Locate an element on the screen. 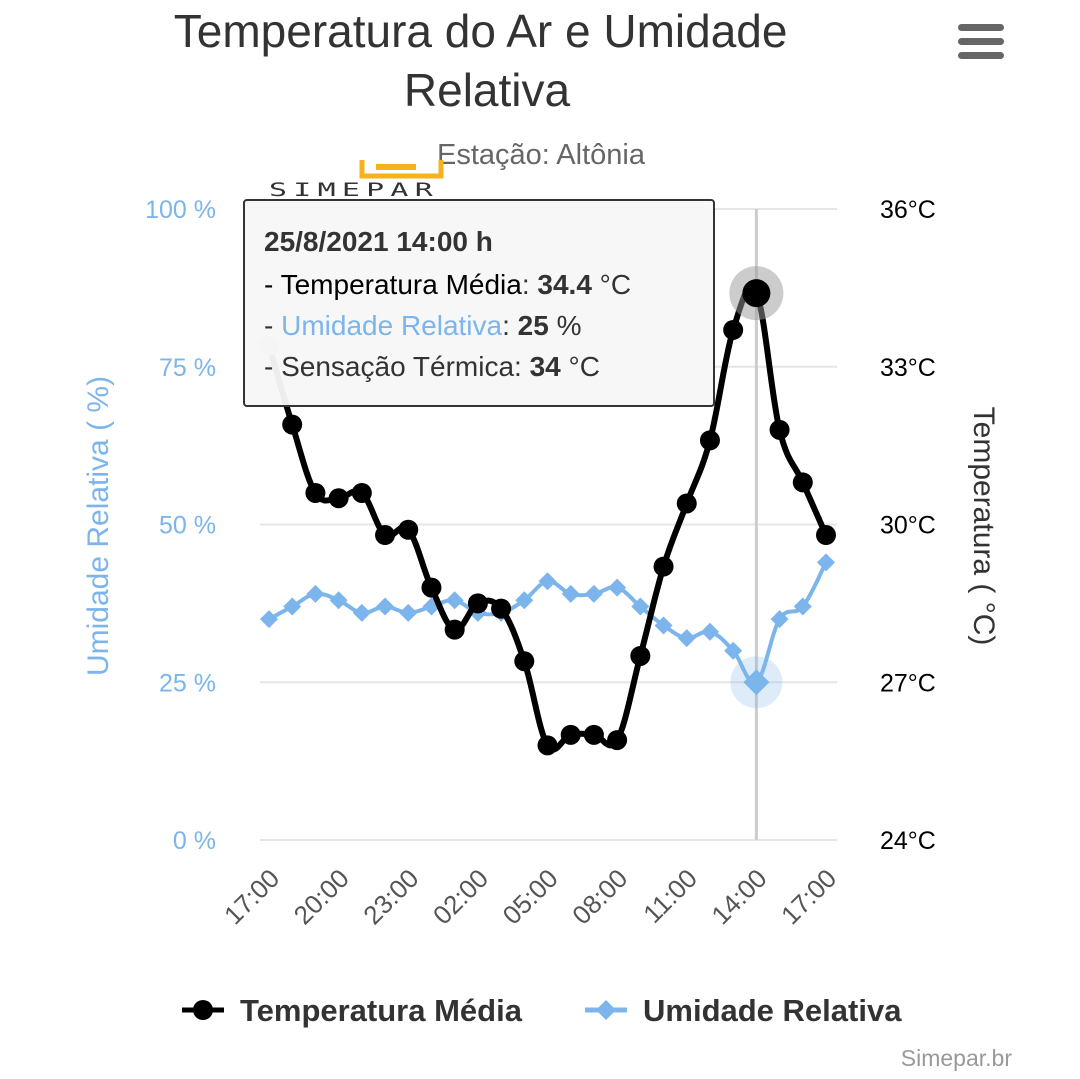 The width and height of the screenshot is (1080, 1079). right-axis-ticks: 24°C 27°C 30°C 33°C 36°C is located at coordinates (908, 525).